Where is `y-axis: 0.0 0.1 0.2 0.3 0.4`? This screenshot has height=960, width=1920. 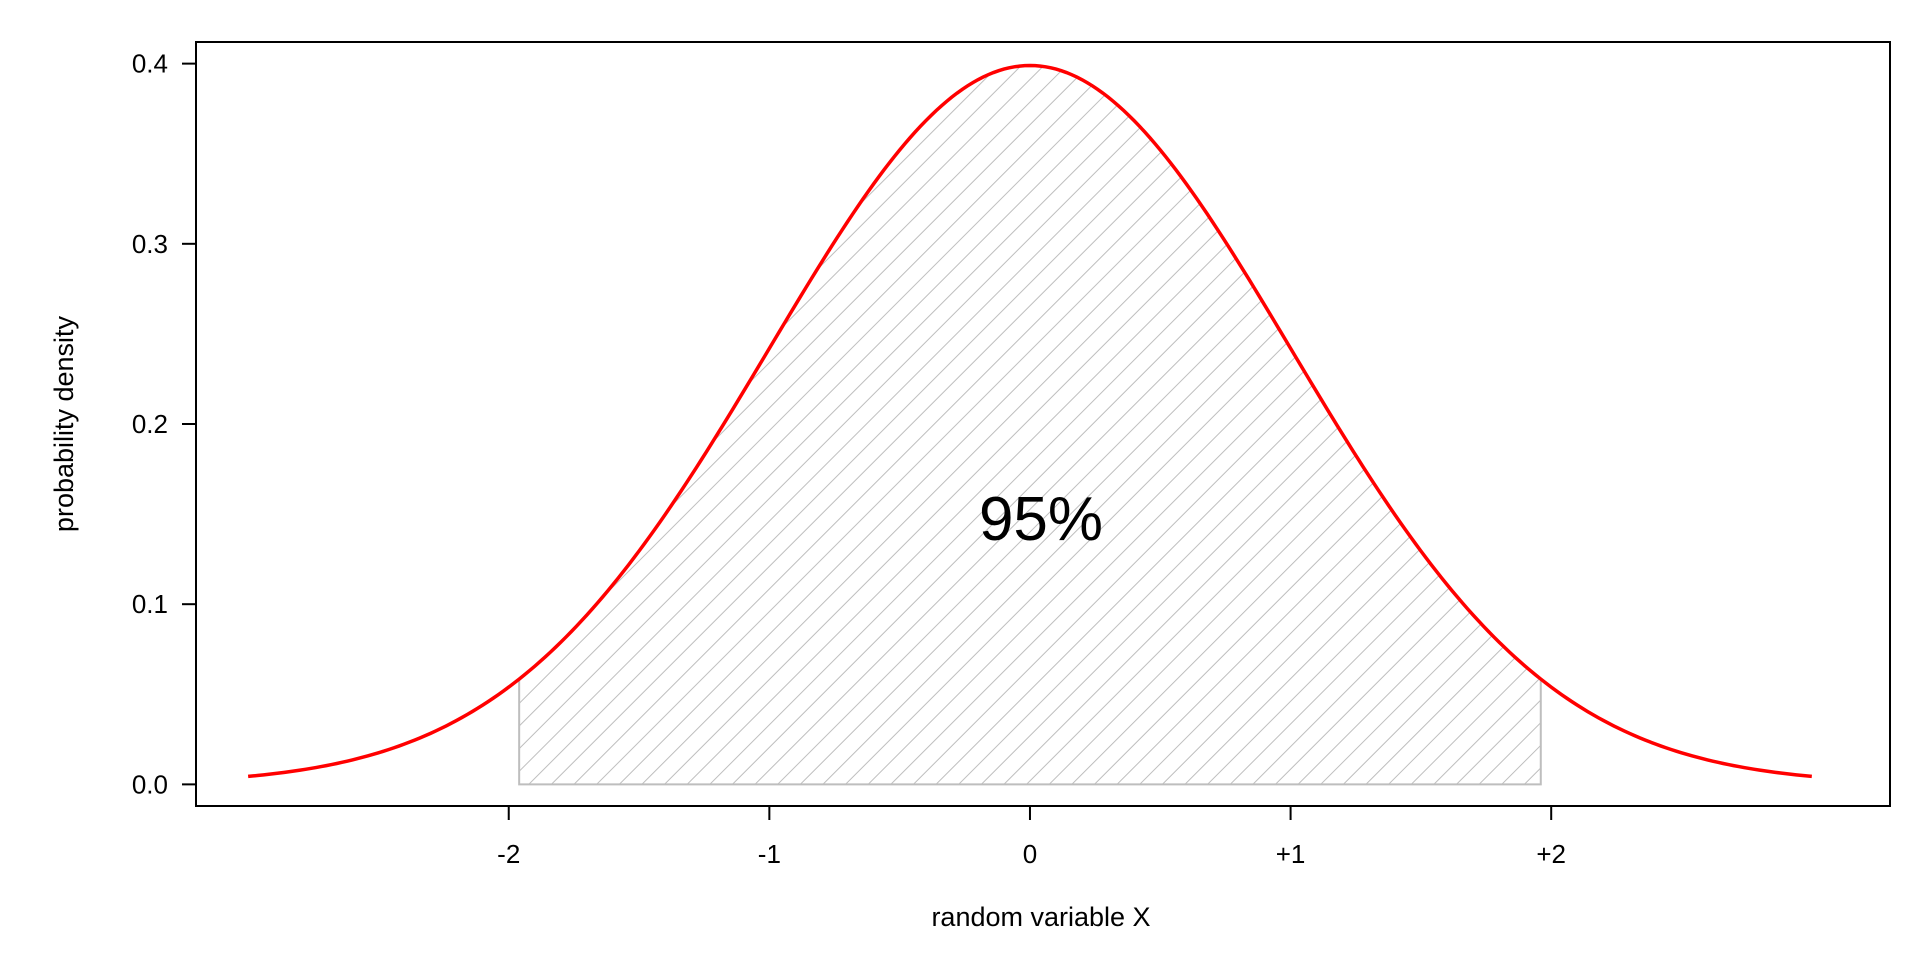
y-axis: 0.0 0.1 0.2 0.3 0.4 is located at coordinates (164, 424).